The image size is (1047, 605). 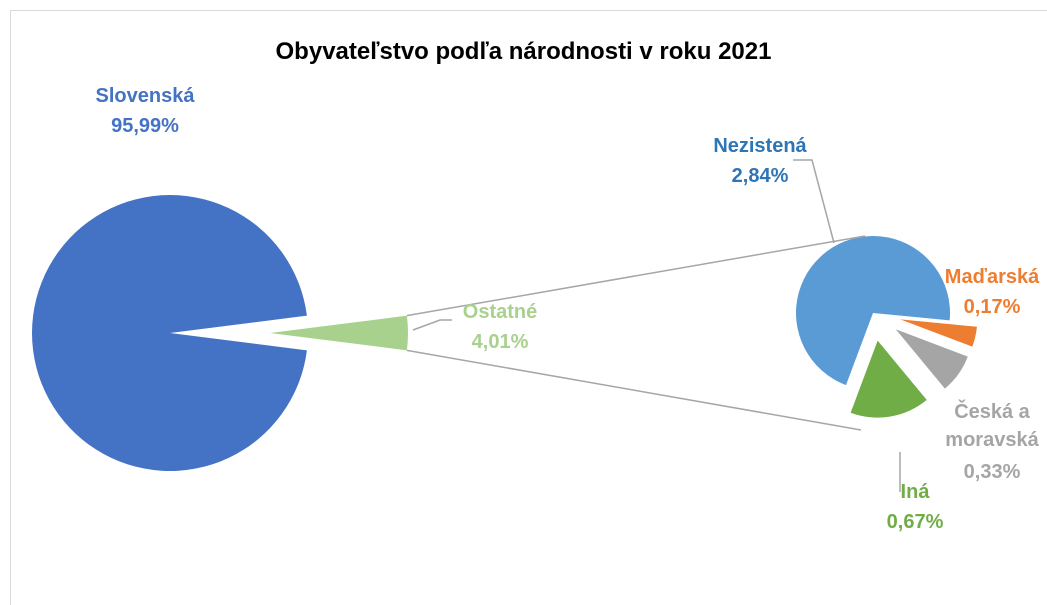 I want to click on data-label: 0,33%, so click(x=992, y=472).